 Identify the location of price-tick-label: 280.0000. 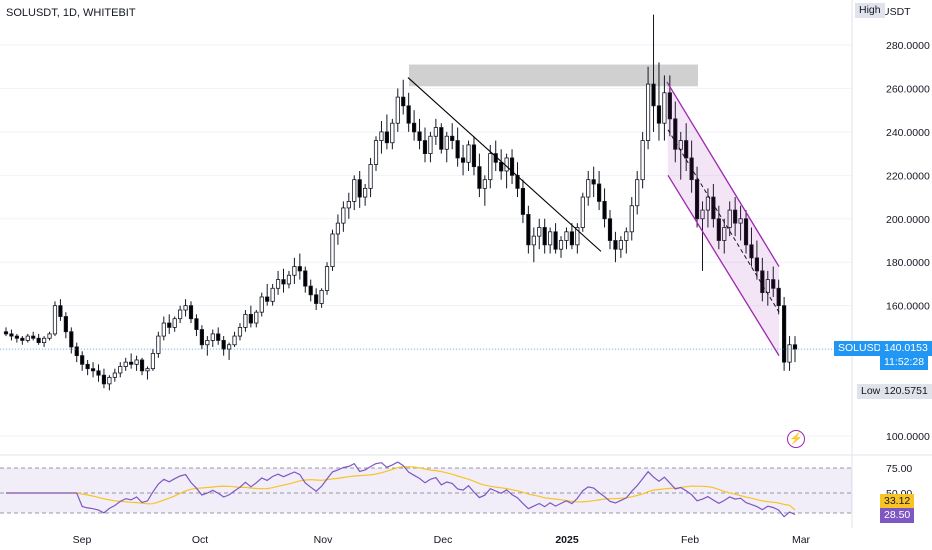
(908, 46).